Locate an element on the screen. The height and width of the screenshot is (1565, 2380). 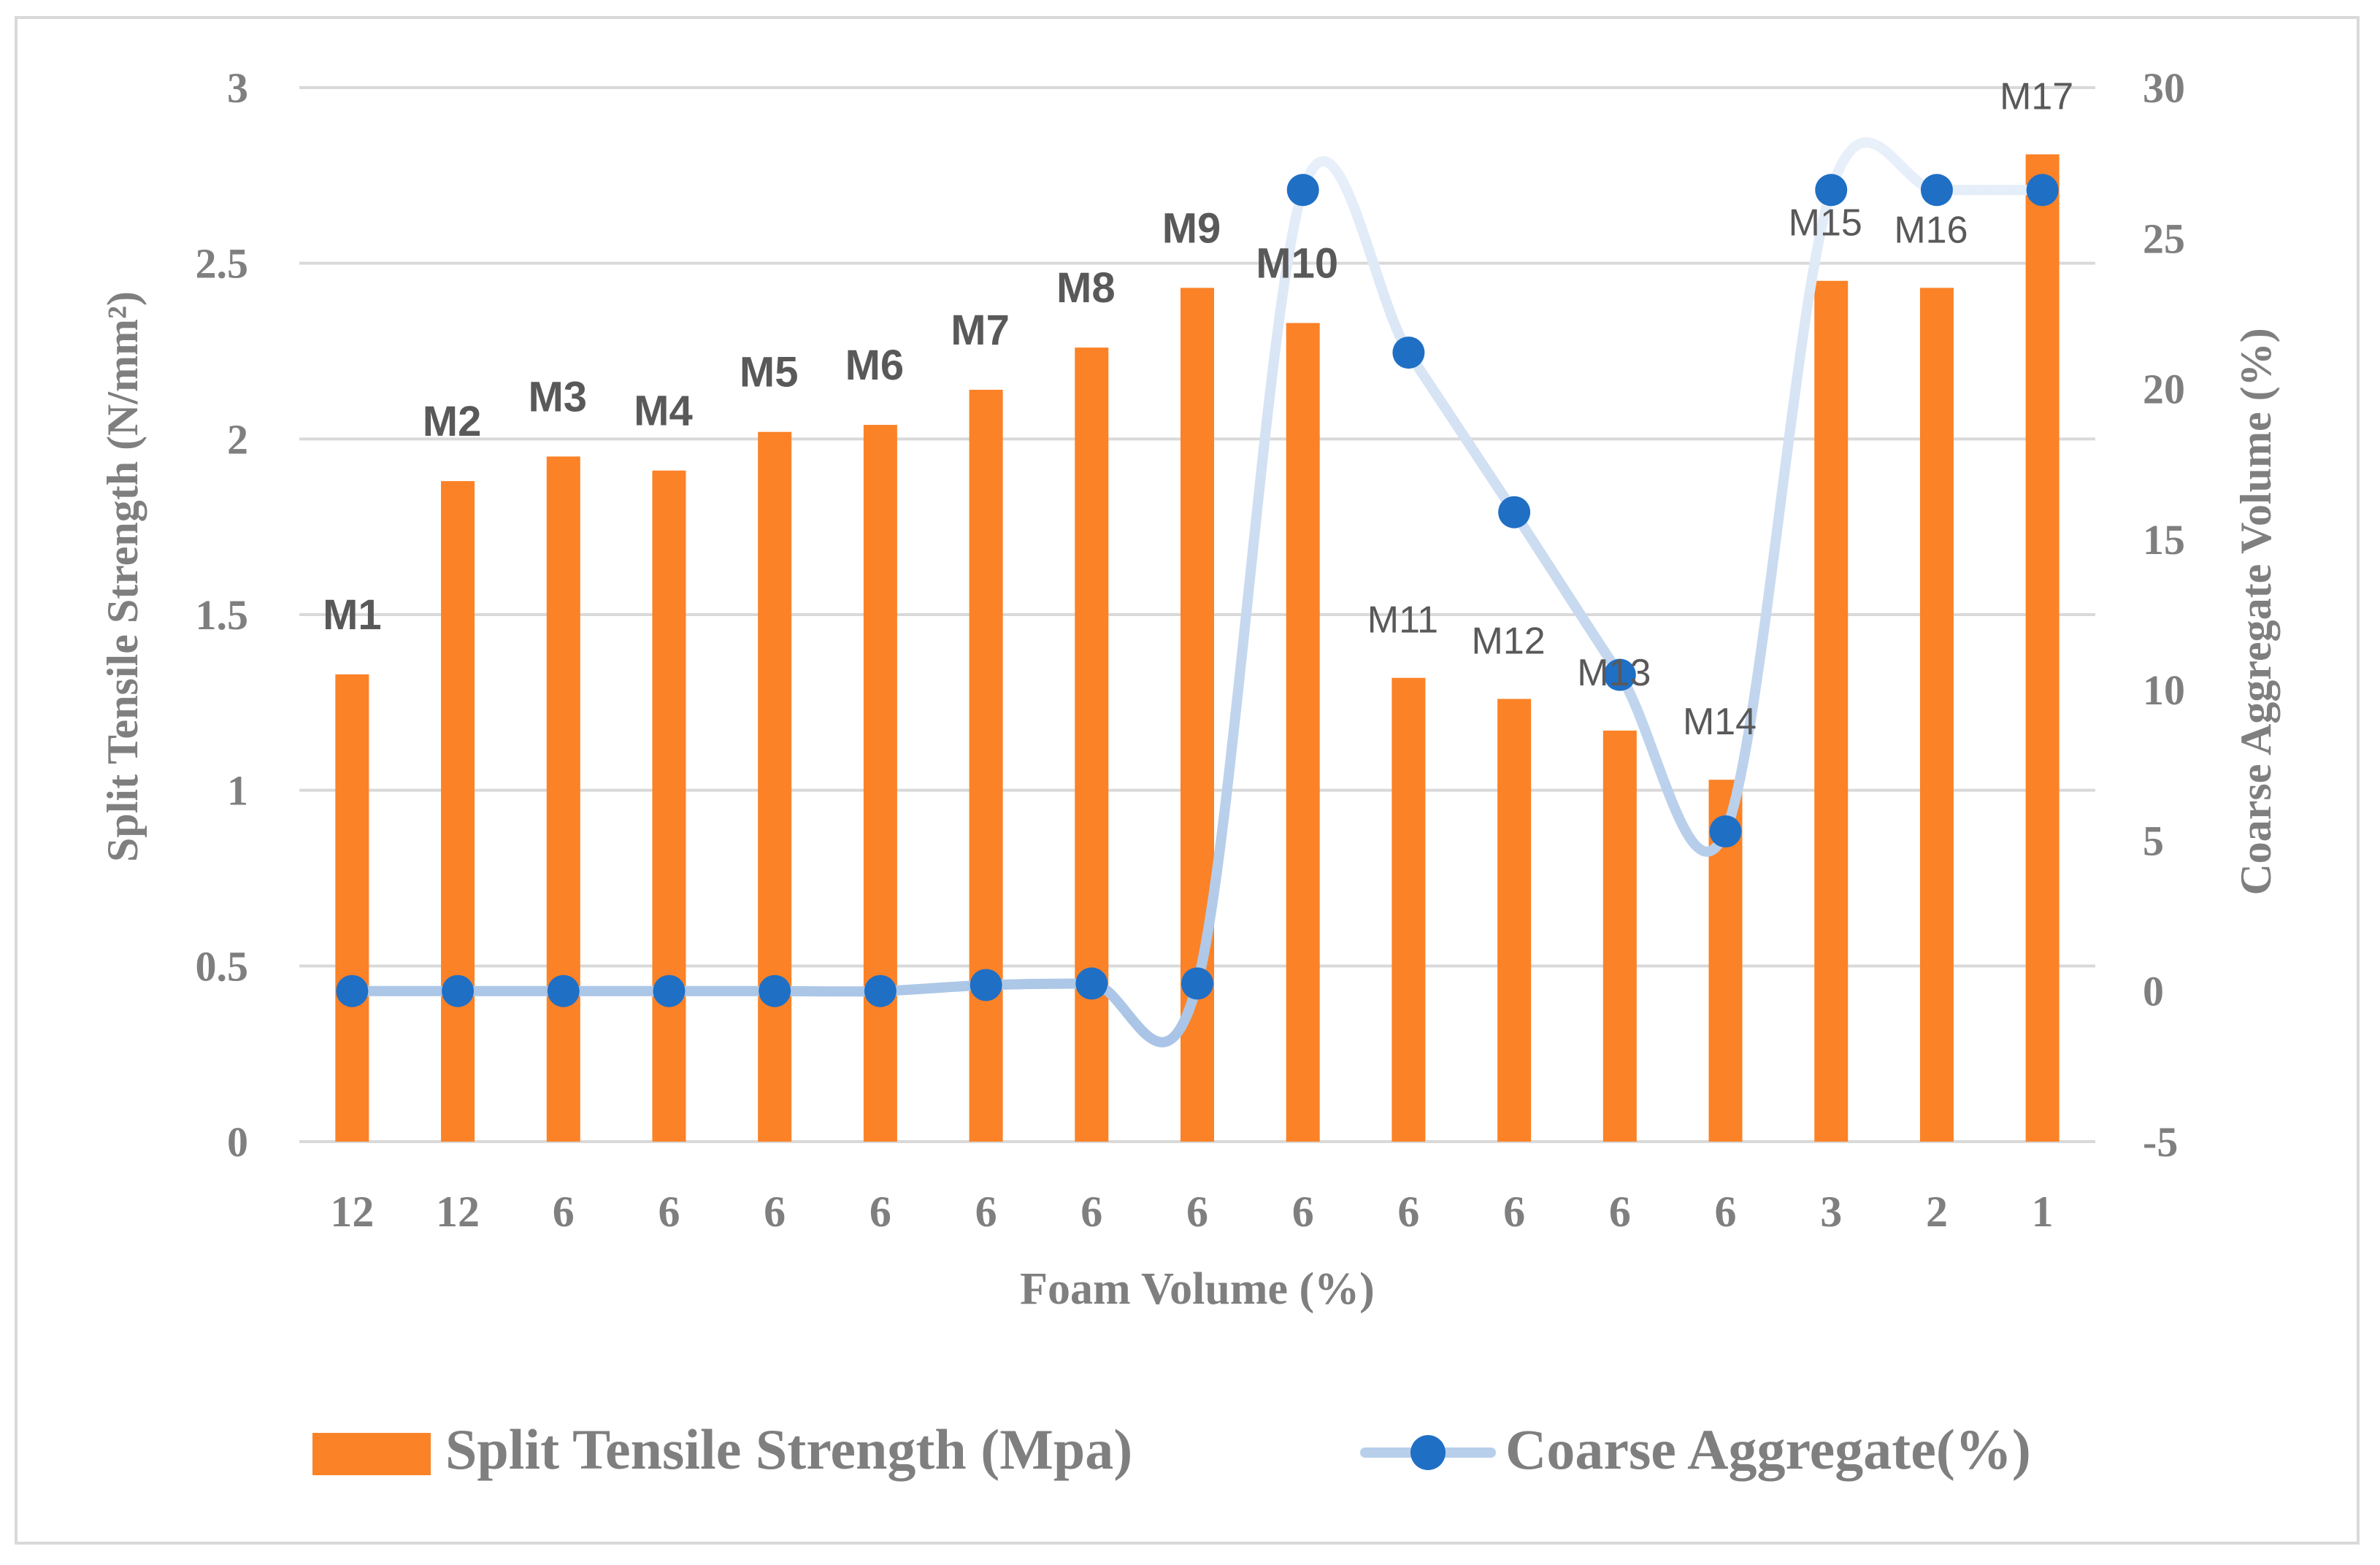
legend-bar-label: Split Tensile Strength (Mpa) is located at coordinates (788, 1449).